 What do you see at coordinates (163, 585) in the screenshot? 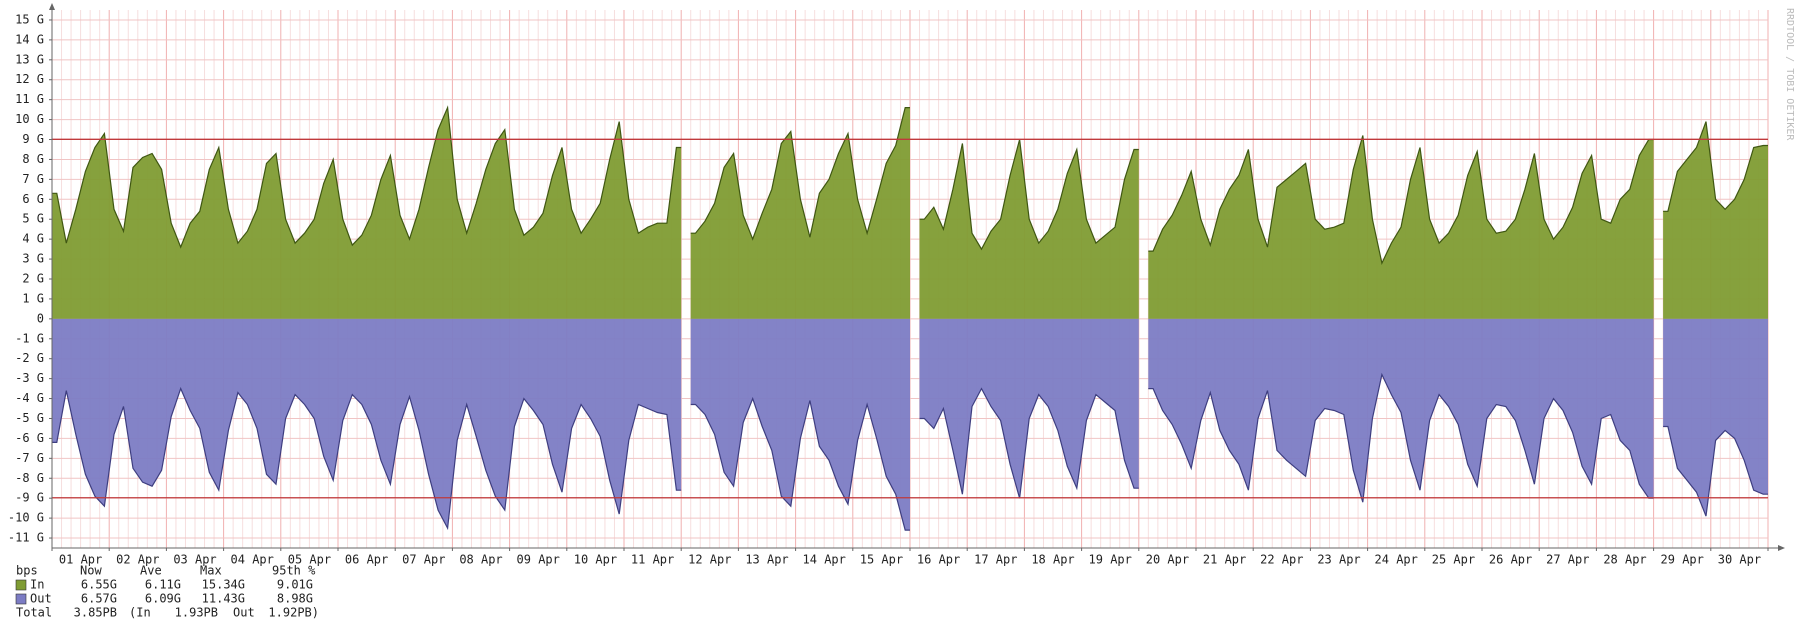
I see `legend-value: 6.11G` at bounding box center [163, 585].